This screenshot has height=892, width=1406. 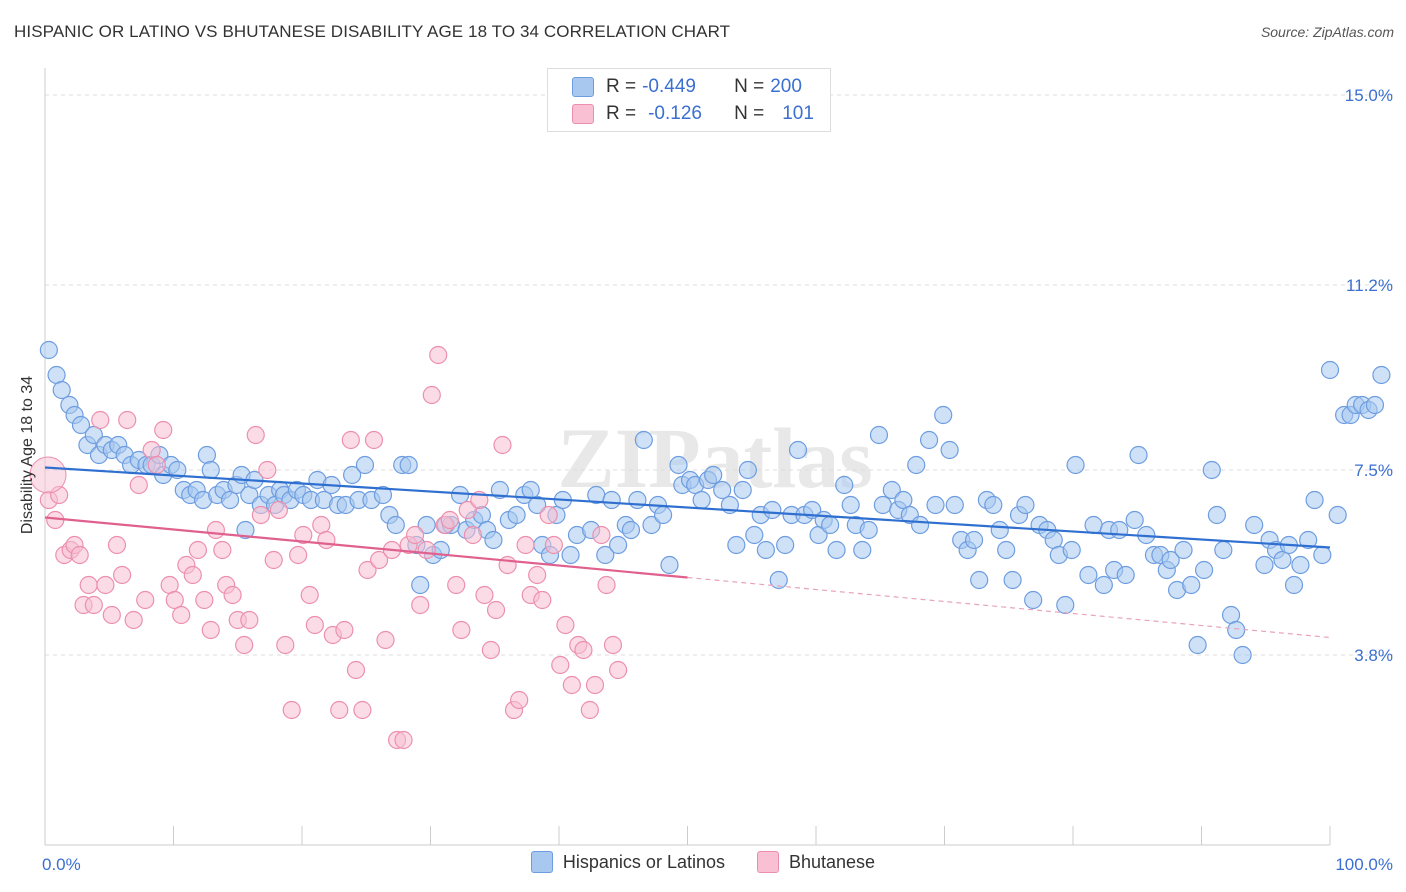 What do you see at coordinates (1364, 864) in the screenshot?
I see `x-tick-label: 100.0%` at bounding box center [1364, 864].